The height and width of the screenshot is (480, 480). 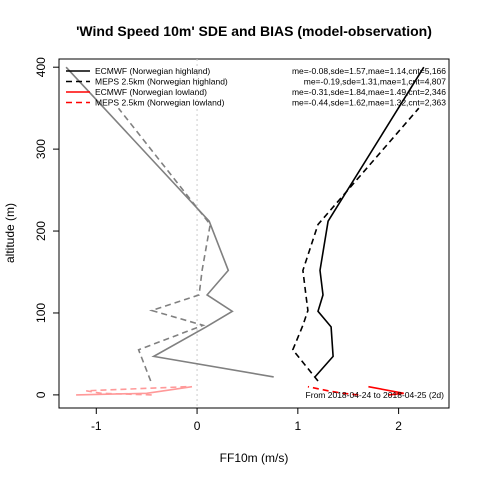 What do you see at coordinates (10, 233) in the screenshot?
I see `y-axis-label: altitude (m)` at bounding box center [10, 233].